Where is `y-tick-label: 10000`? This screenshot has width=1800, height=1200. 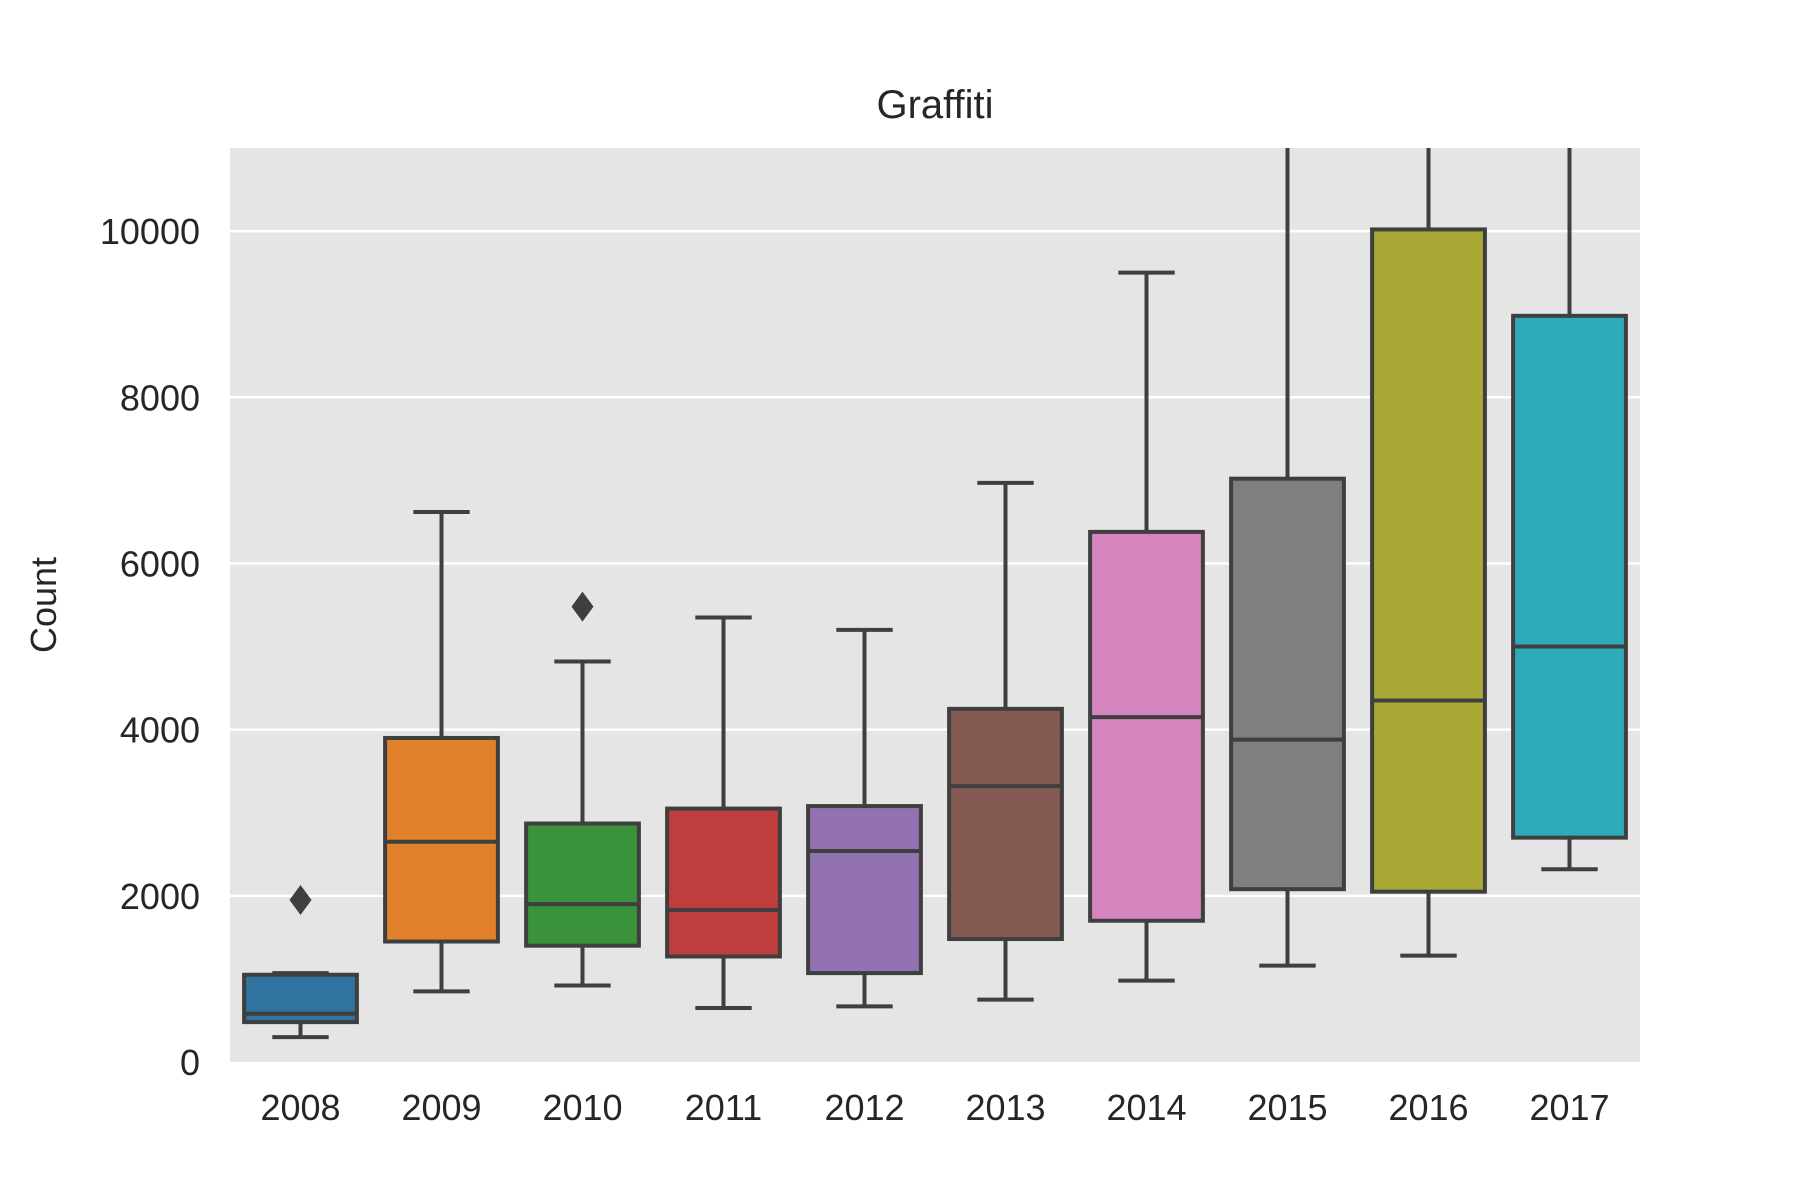 y-tick-label: 10000 is located at coordinates (150, 231).